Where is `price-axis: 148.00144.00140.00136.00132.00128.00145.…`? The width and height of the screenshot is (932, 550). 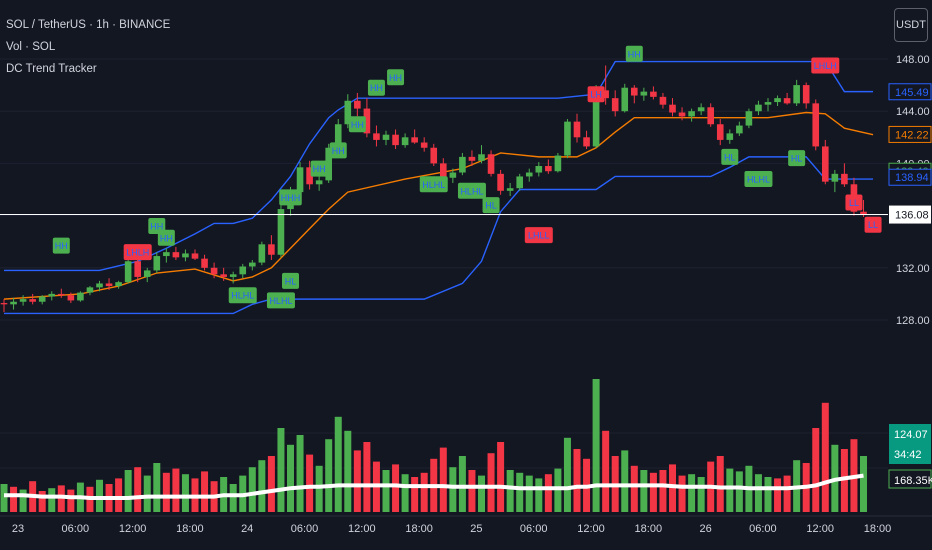
price-axis: 148.00144.00140.00136.00132.00128.00145.… is located at coordinates (910, 275).